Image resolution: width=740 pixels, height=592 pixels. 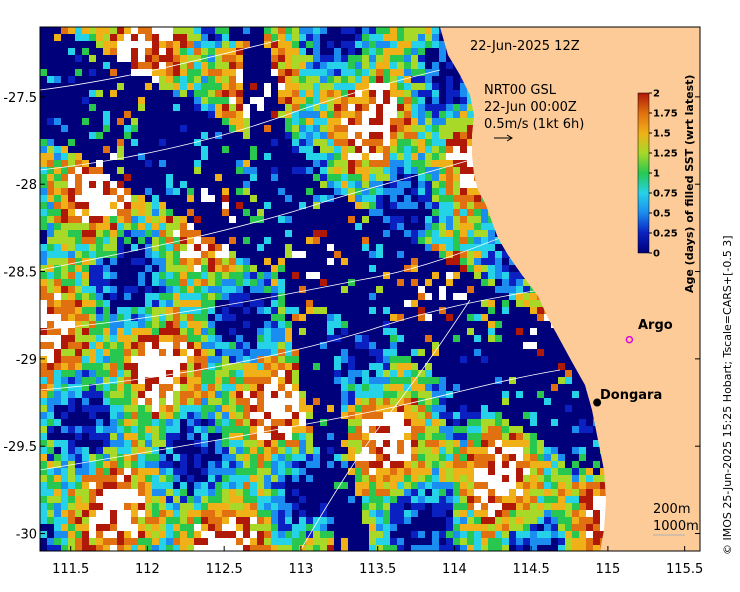 I want to click on x-tick-label: 115.5, so click(x=684, y=569).